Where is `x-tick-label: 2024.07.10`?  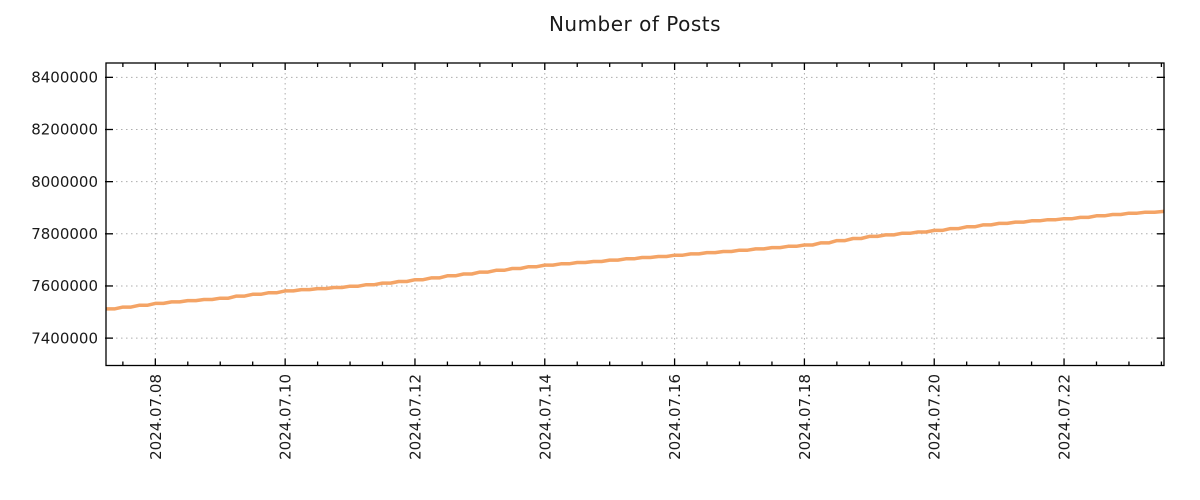 x-tick-label: 2024.07.10 is located at coordinates (286, 417).